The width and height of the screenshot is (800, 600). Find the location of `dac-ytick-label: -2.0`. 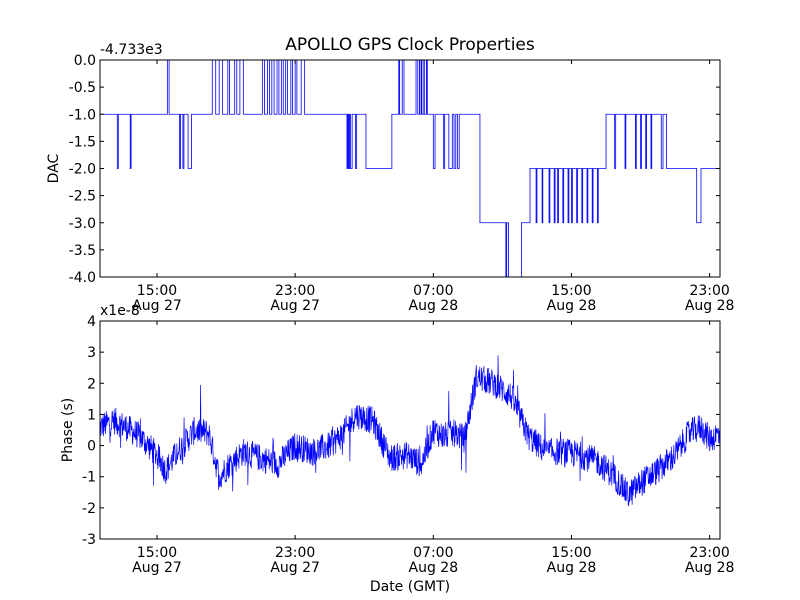

dac-ytick-label: -2.0 is located at coordinates (82, 170).